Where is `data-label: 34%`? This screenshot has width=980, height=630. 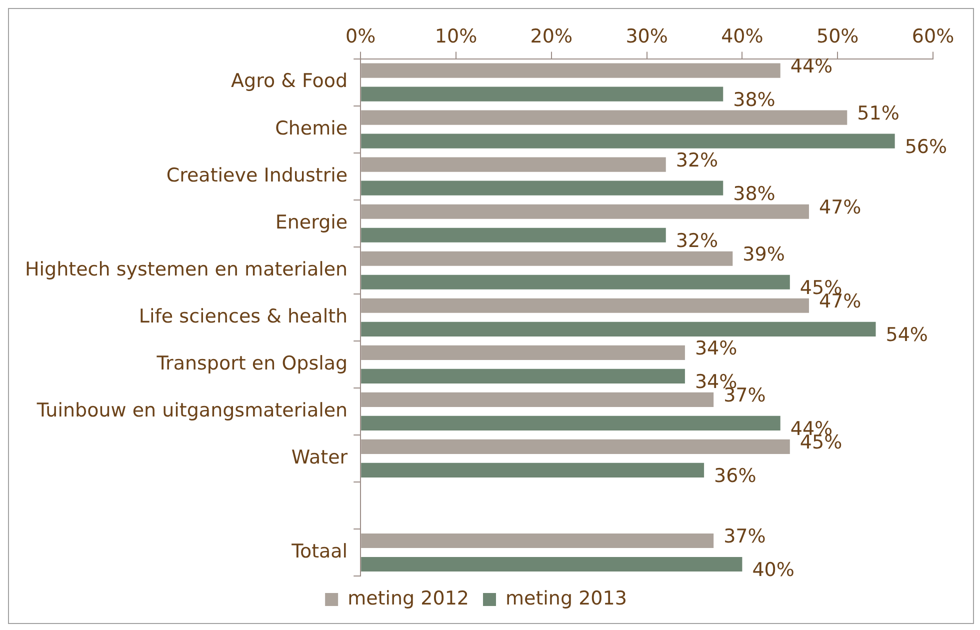 data-label: 34% is located at coordinates (716, 349).